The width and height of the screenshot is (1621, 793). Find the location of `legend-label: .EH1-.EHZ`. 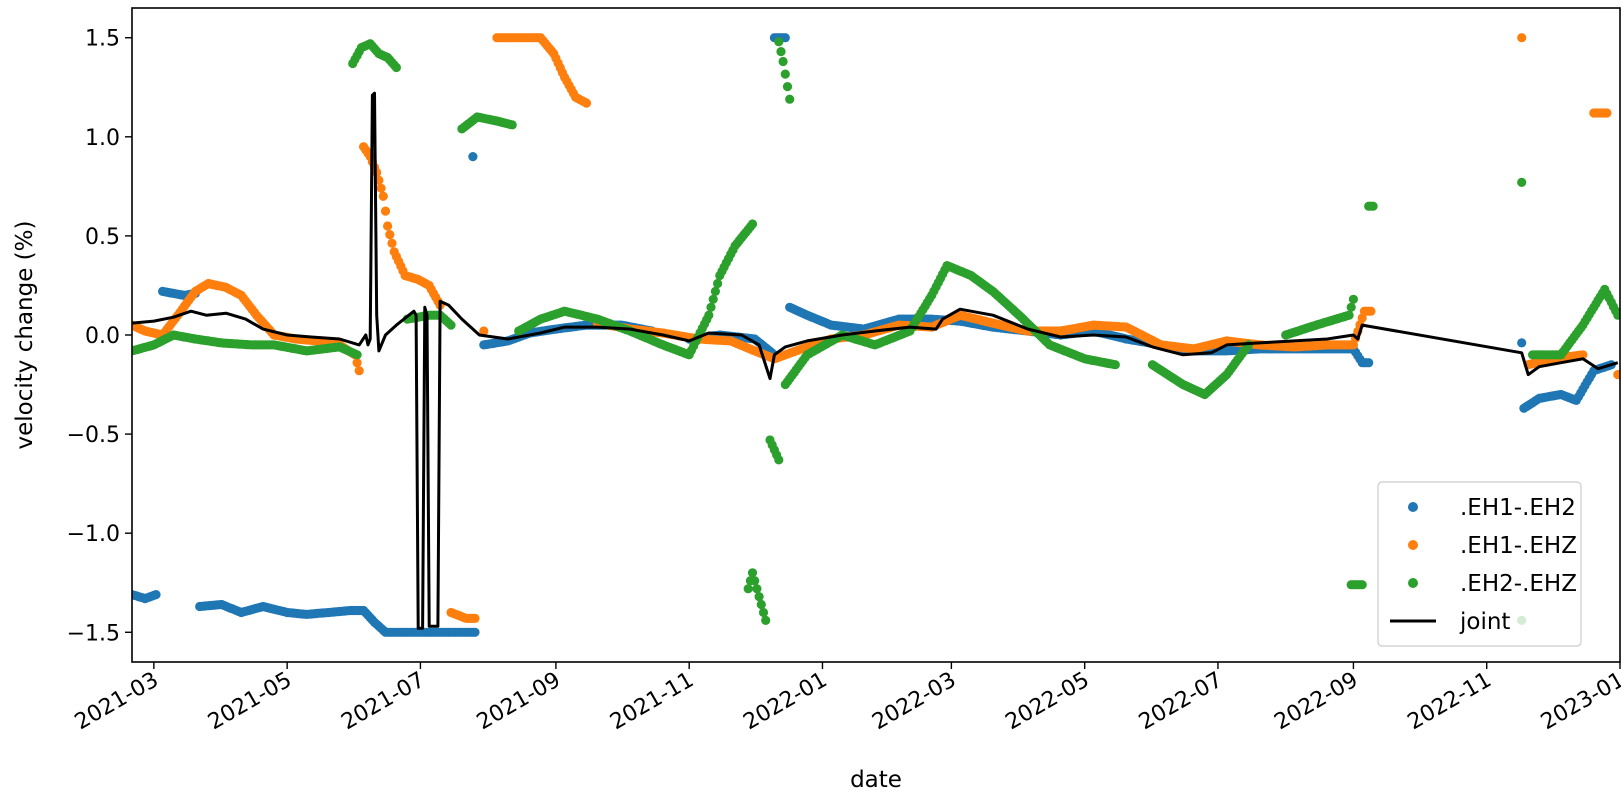

legend-label: .EH1-.EHZ is located at coordinates (1518, 546).